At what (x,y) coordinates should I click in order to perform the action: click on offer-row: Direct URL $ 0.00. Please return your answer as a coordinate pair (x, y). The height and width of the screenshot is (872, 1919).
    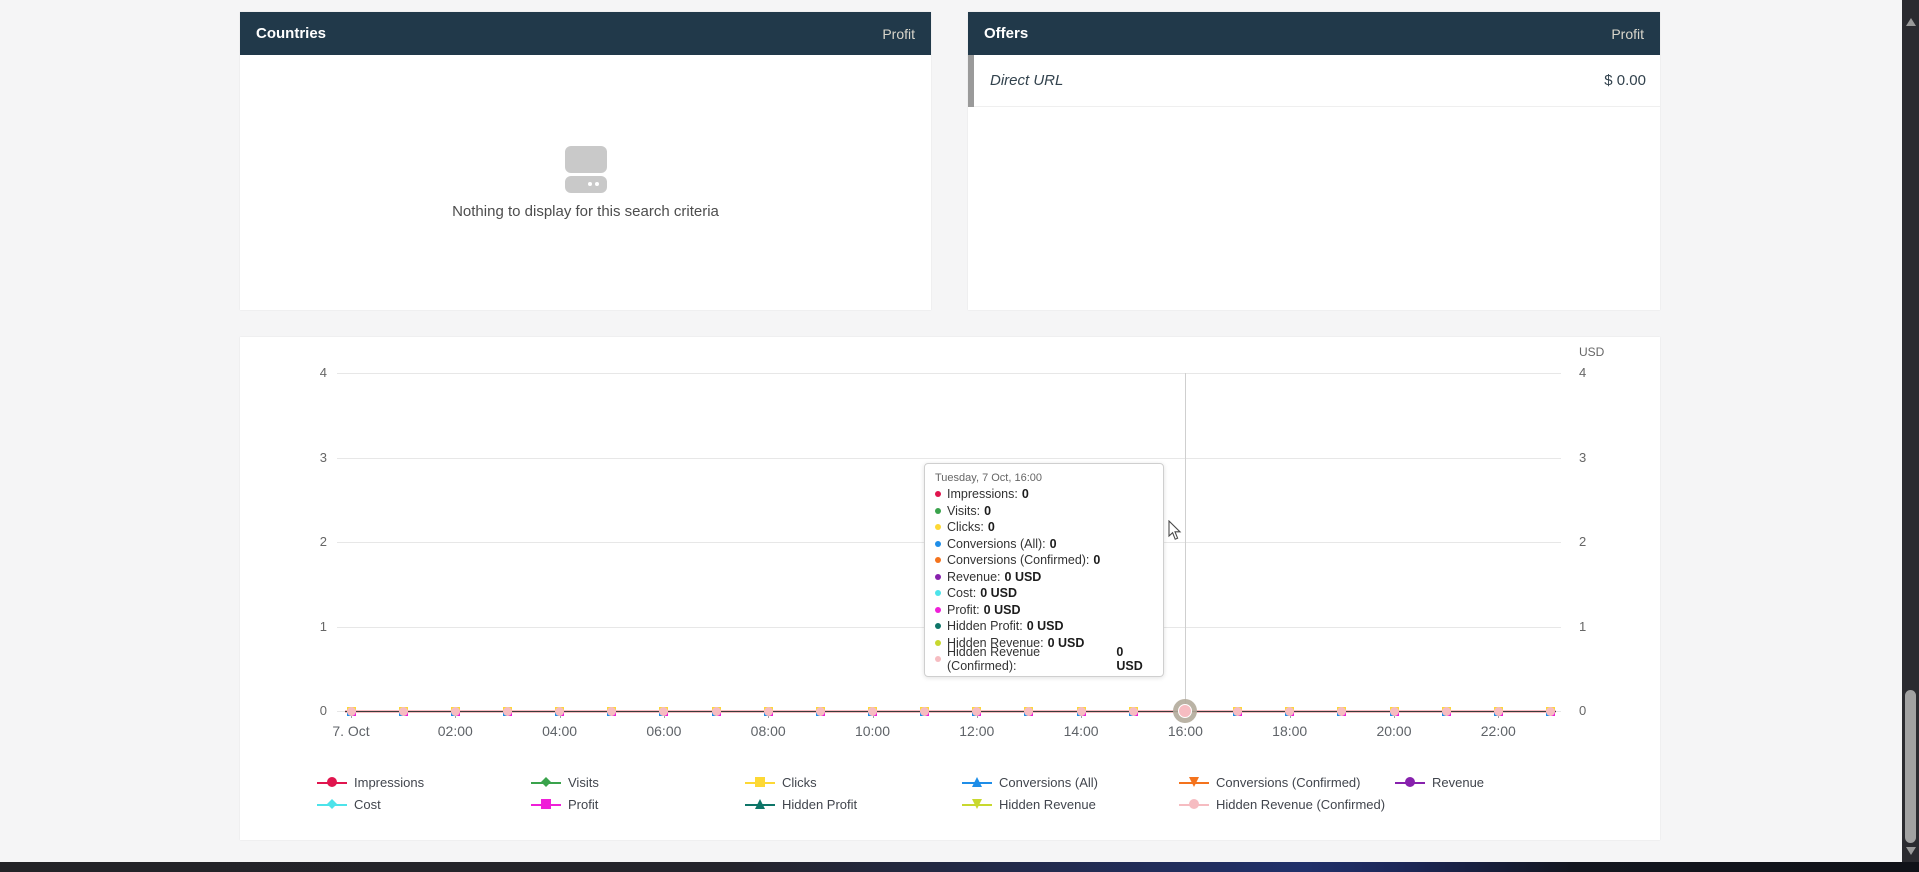
    Looking at the image, I should click on (1314, 81).